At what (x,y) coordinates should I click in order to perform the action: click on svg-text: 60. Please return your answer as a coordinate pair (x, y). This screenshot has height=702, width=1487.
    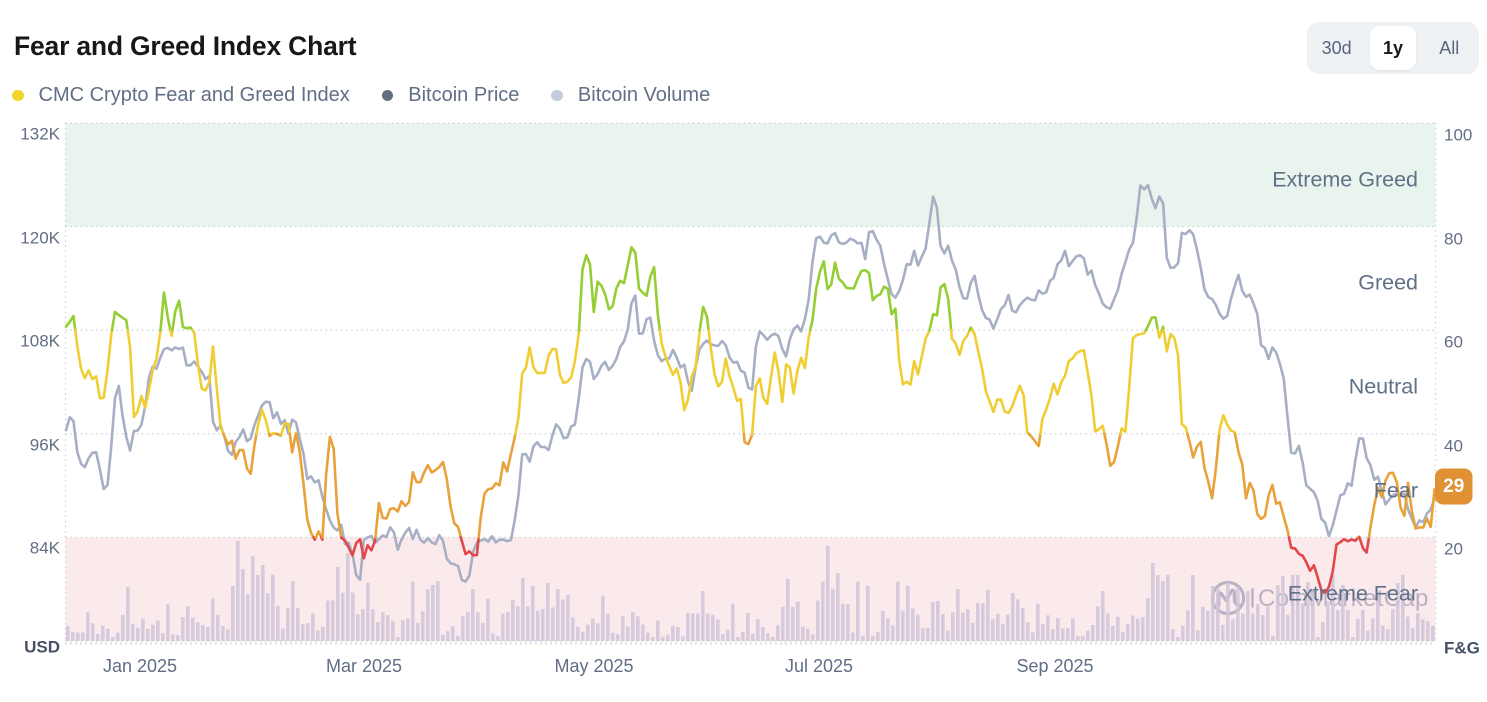
    Looking at the image, I should click on (1453, 341).